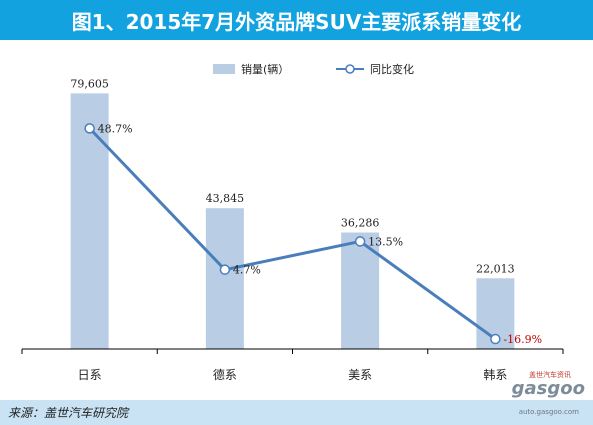 The height and width of the screenshot is (425, 593). I want to click on bar-value-label-3: 36,286, so click(360, 222).